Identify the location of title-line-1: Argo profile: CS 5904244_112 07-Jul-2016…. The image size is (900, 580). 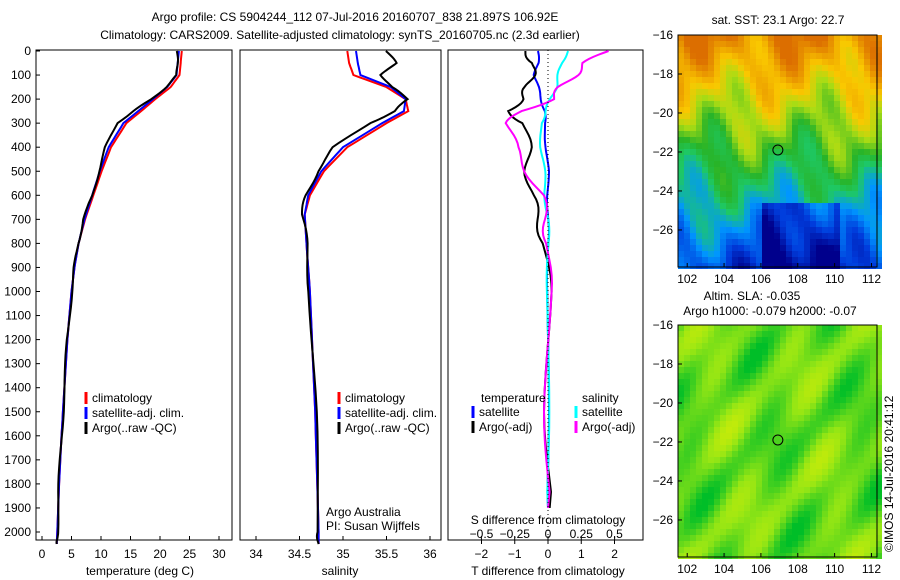
(355, 17).